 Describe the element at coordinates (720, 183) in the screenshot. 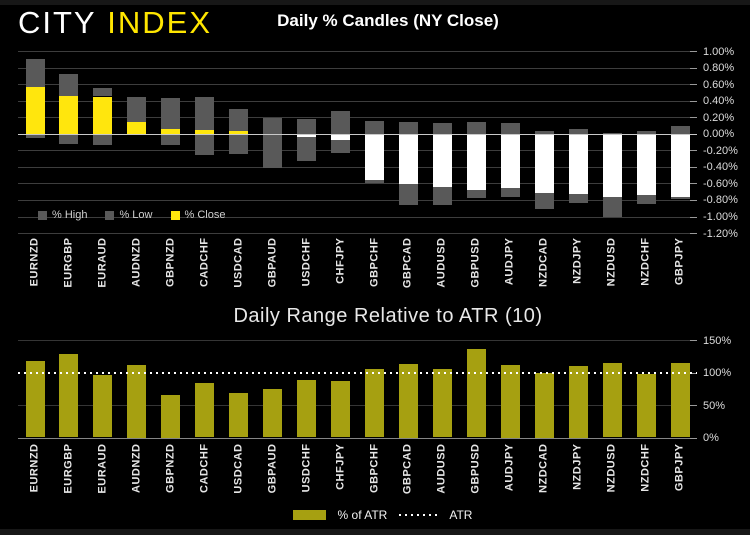

I see `y-axis-label: -0.60%` at that location.